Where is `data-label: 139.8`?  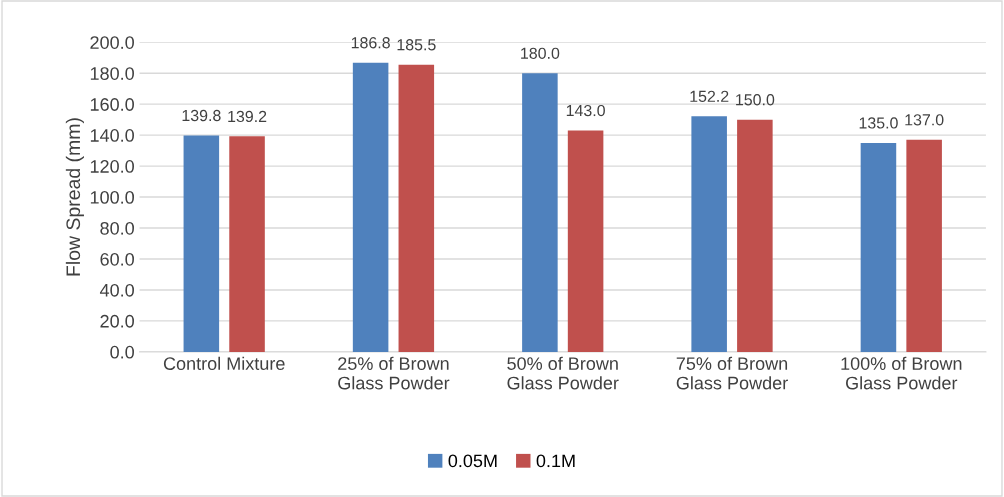 data-label: 139.8 is located at coordinates (201, 115).